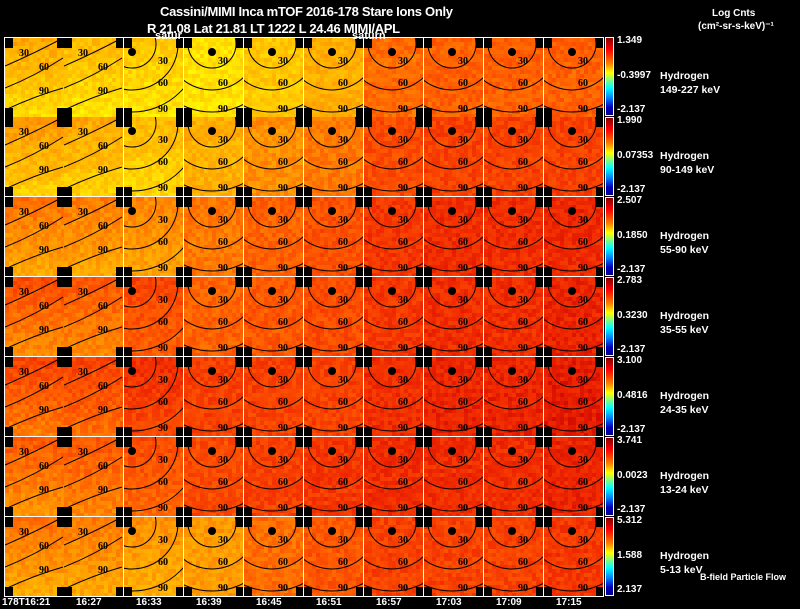 The height and width of the screenshot is (609, 800). Describe the element at coordinates (743, 577) in the screenshot. I see `bfield-flow-label: B-field Particle Flow` at that location.